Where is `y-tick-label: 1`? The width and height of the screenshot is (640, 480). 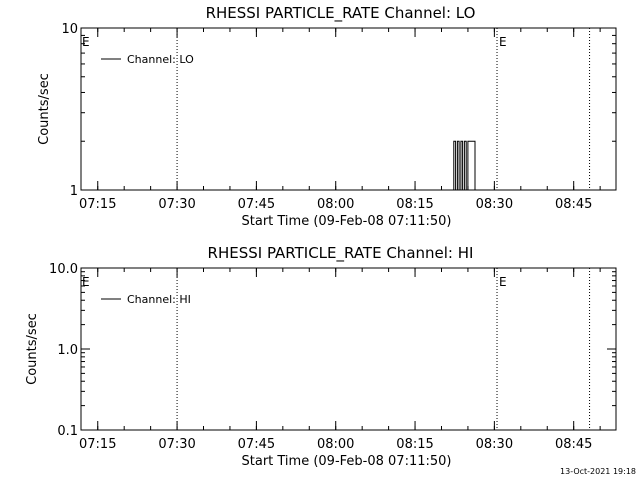 y-tick-label: 1 is located at coordinates (74, 191).